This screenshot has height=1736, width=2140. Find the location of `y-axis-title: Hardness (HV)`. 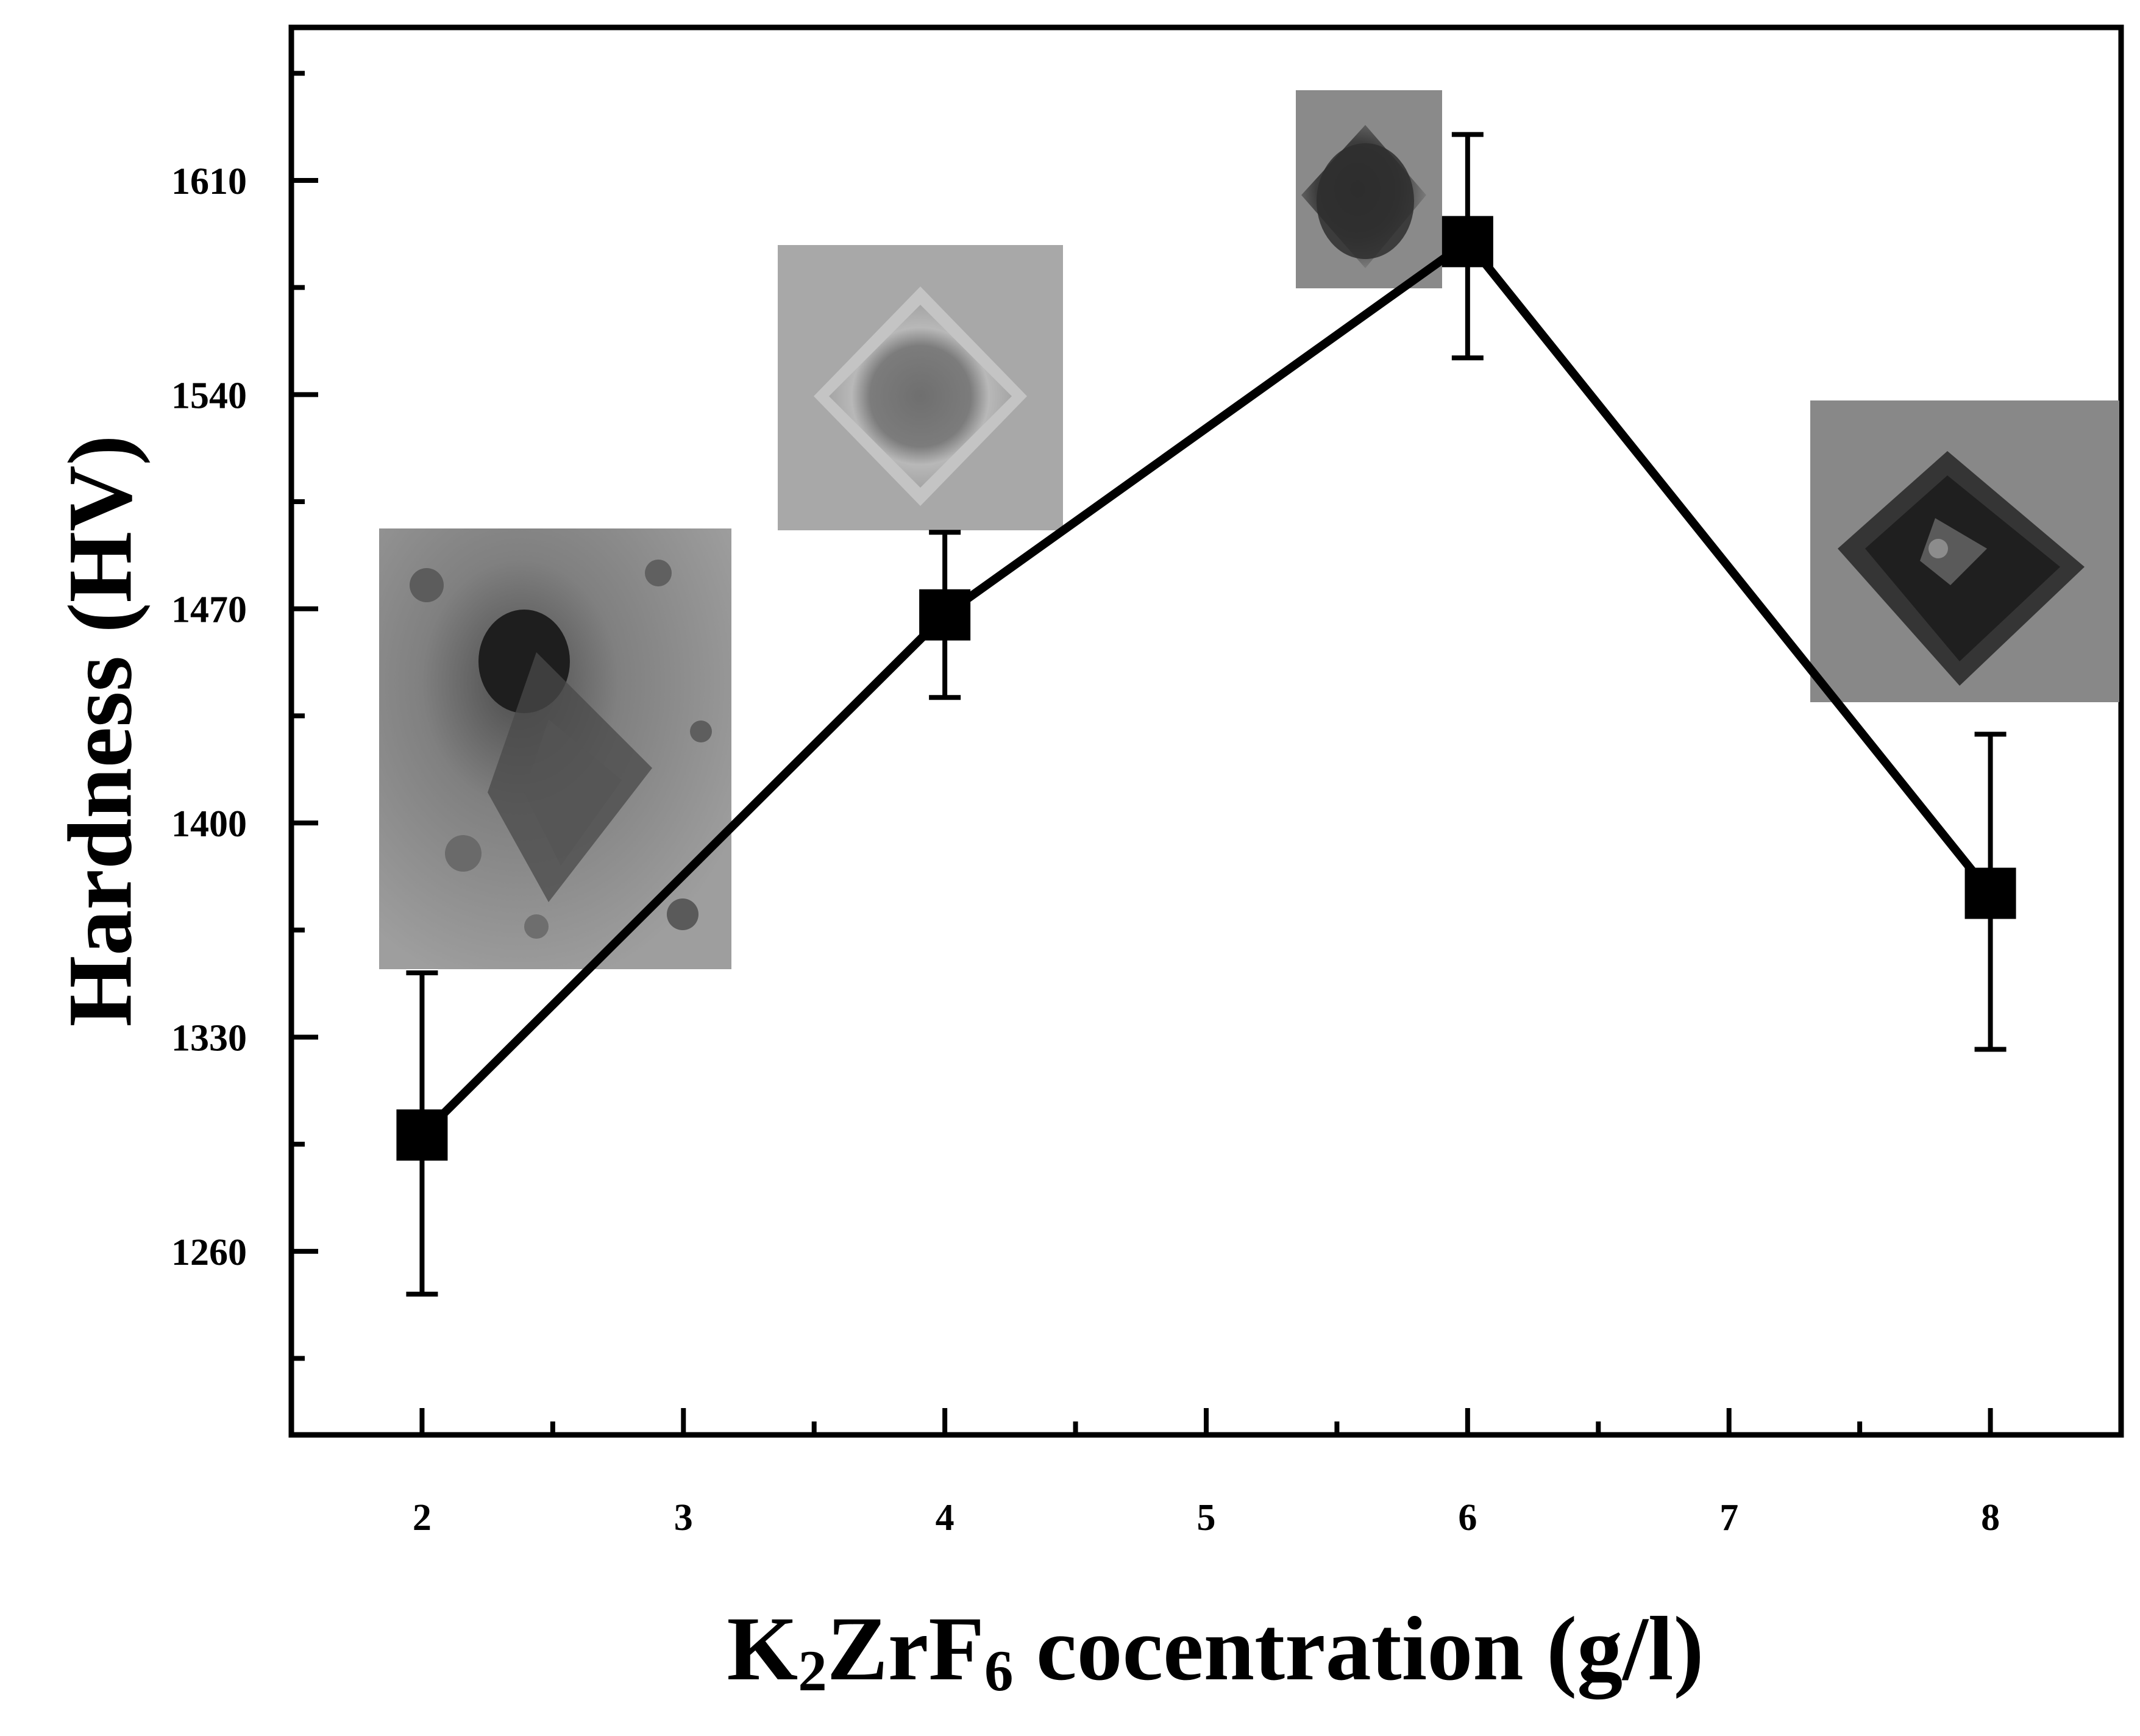

y-axis-title: Hardness (HV) is located at coordinates (100, 731).